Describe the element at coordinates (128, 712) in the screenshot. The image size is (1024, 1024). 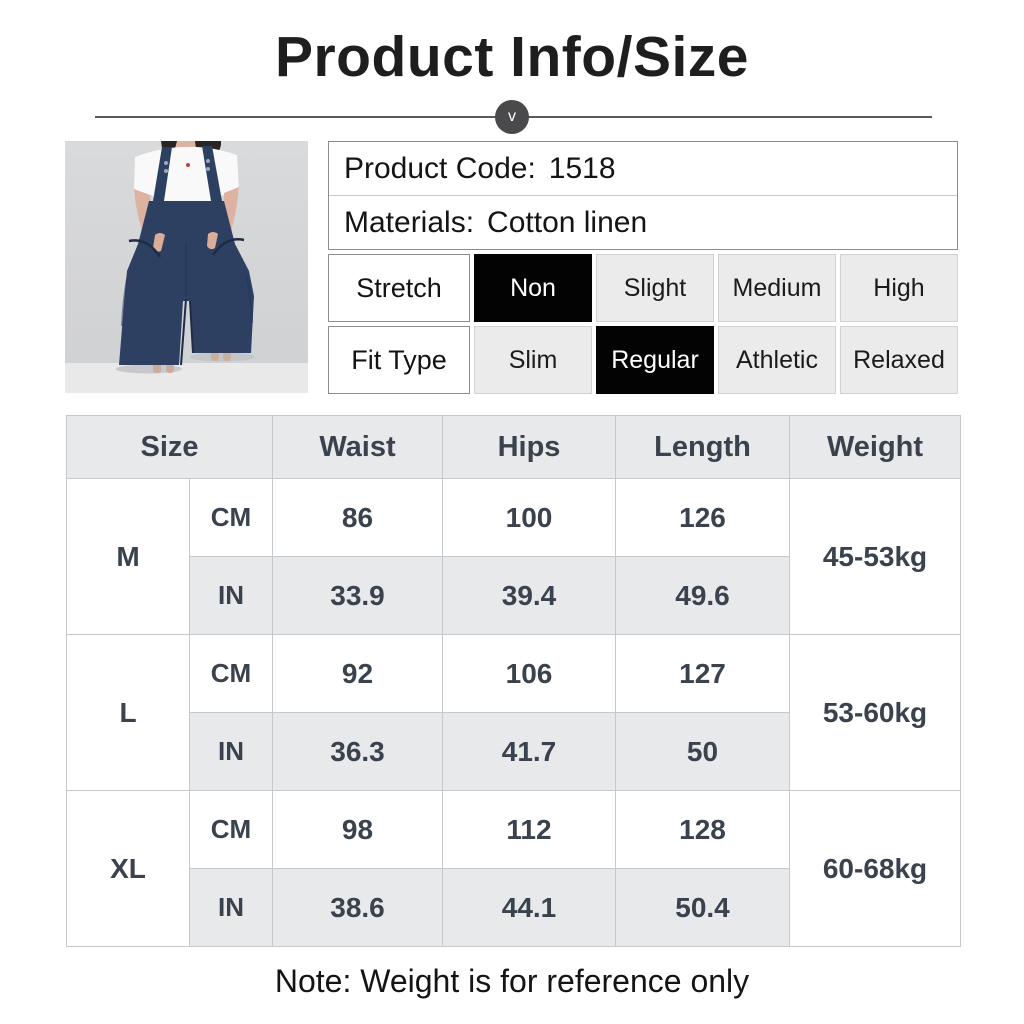
I see `size-l: L` at that location.